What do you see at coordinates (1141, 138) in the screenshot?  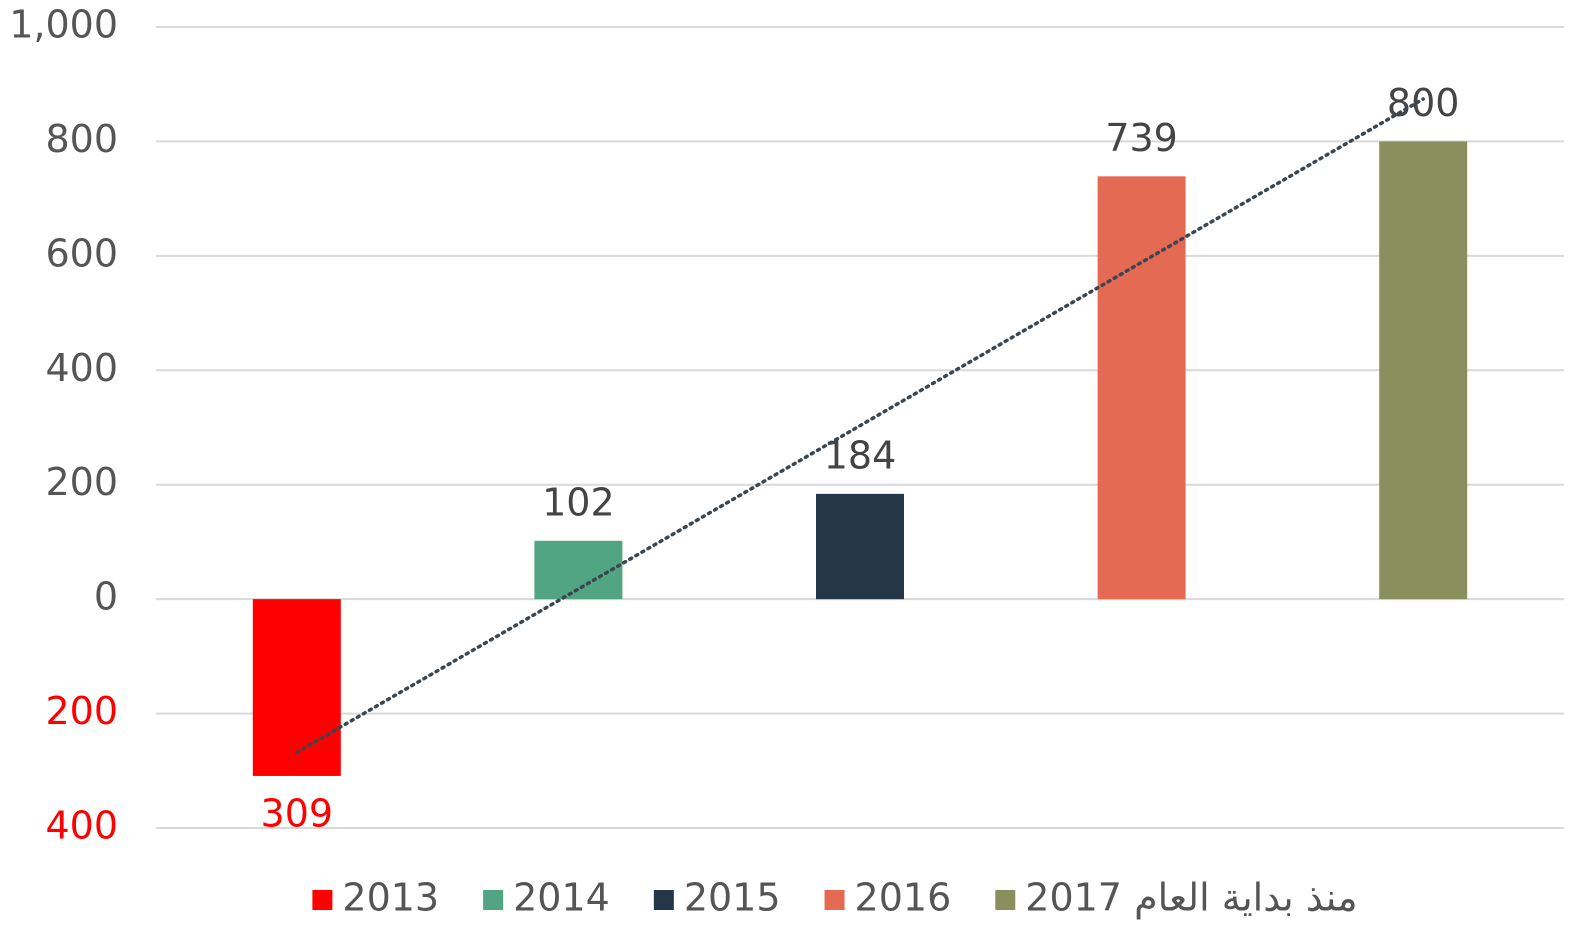 I see `data-label: 739` at bounding box center [1141, 138].